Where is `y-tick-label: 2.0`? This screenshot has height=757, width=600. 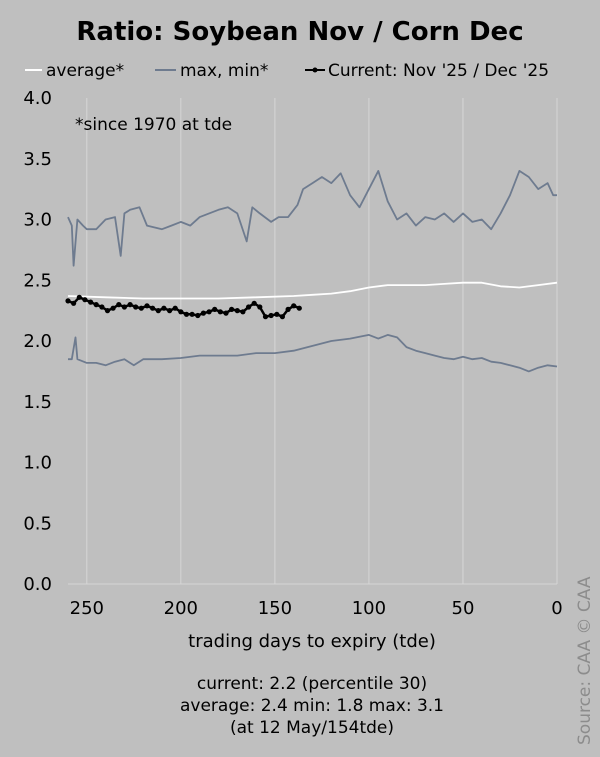
y-tick-label: 2.0 is located at coordinates (37, 341).